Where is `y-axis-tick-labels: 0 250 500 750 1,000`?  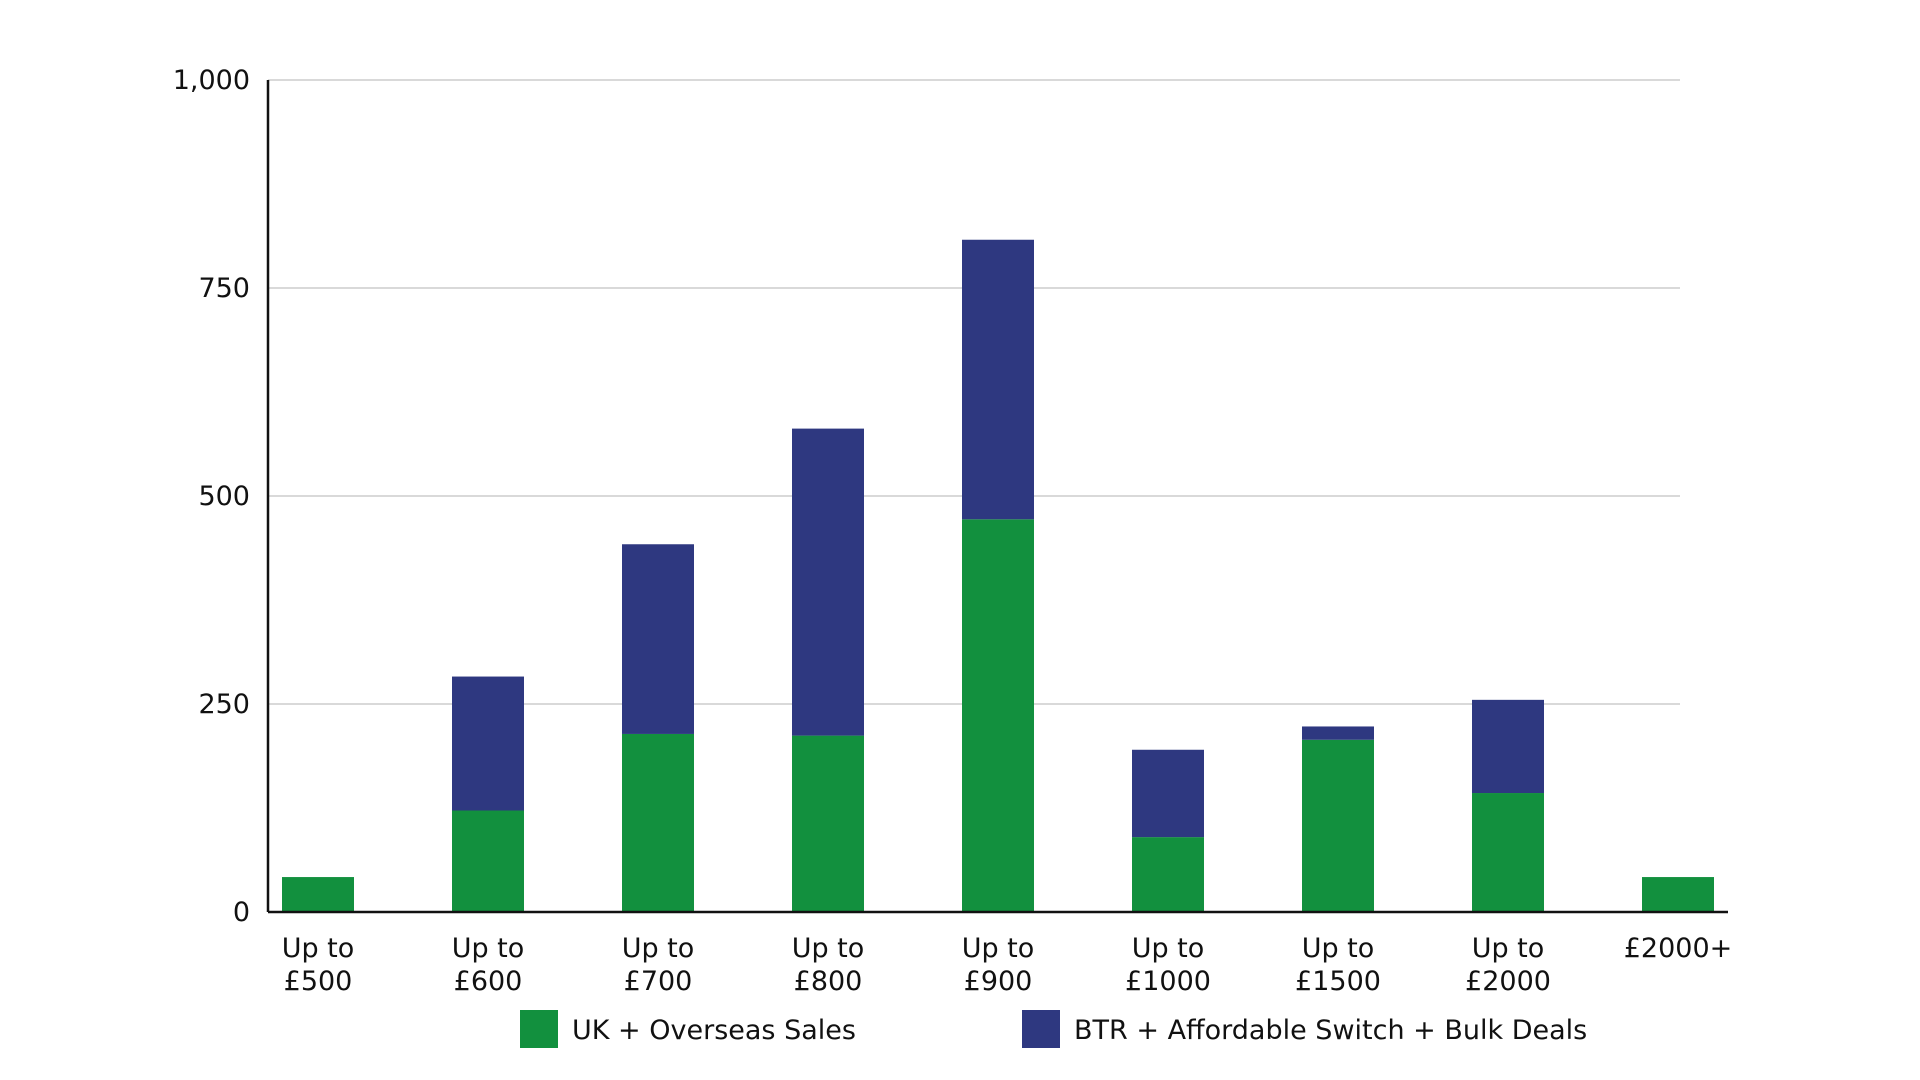 y-axis-tick-labels: 0 250 500 750 1,000 is located at coordinates (211, 496).